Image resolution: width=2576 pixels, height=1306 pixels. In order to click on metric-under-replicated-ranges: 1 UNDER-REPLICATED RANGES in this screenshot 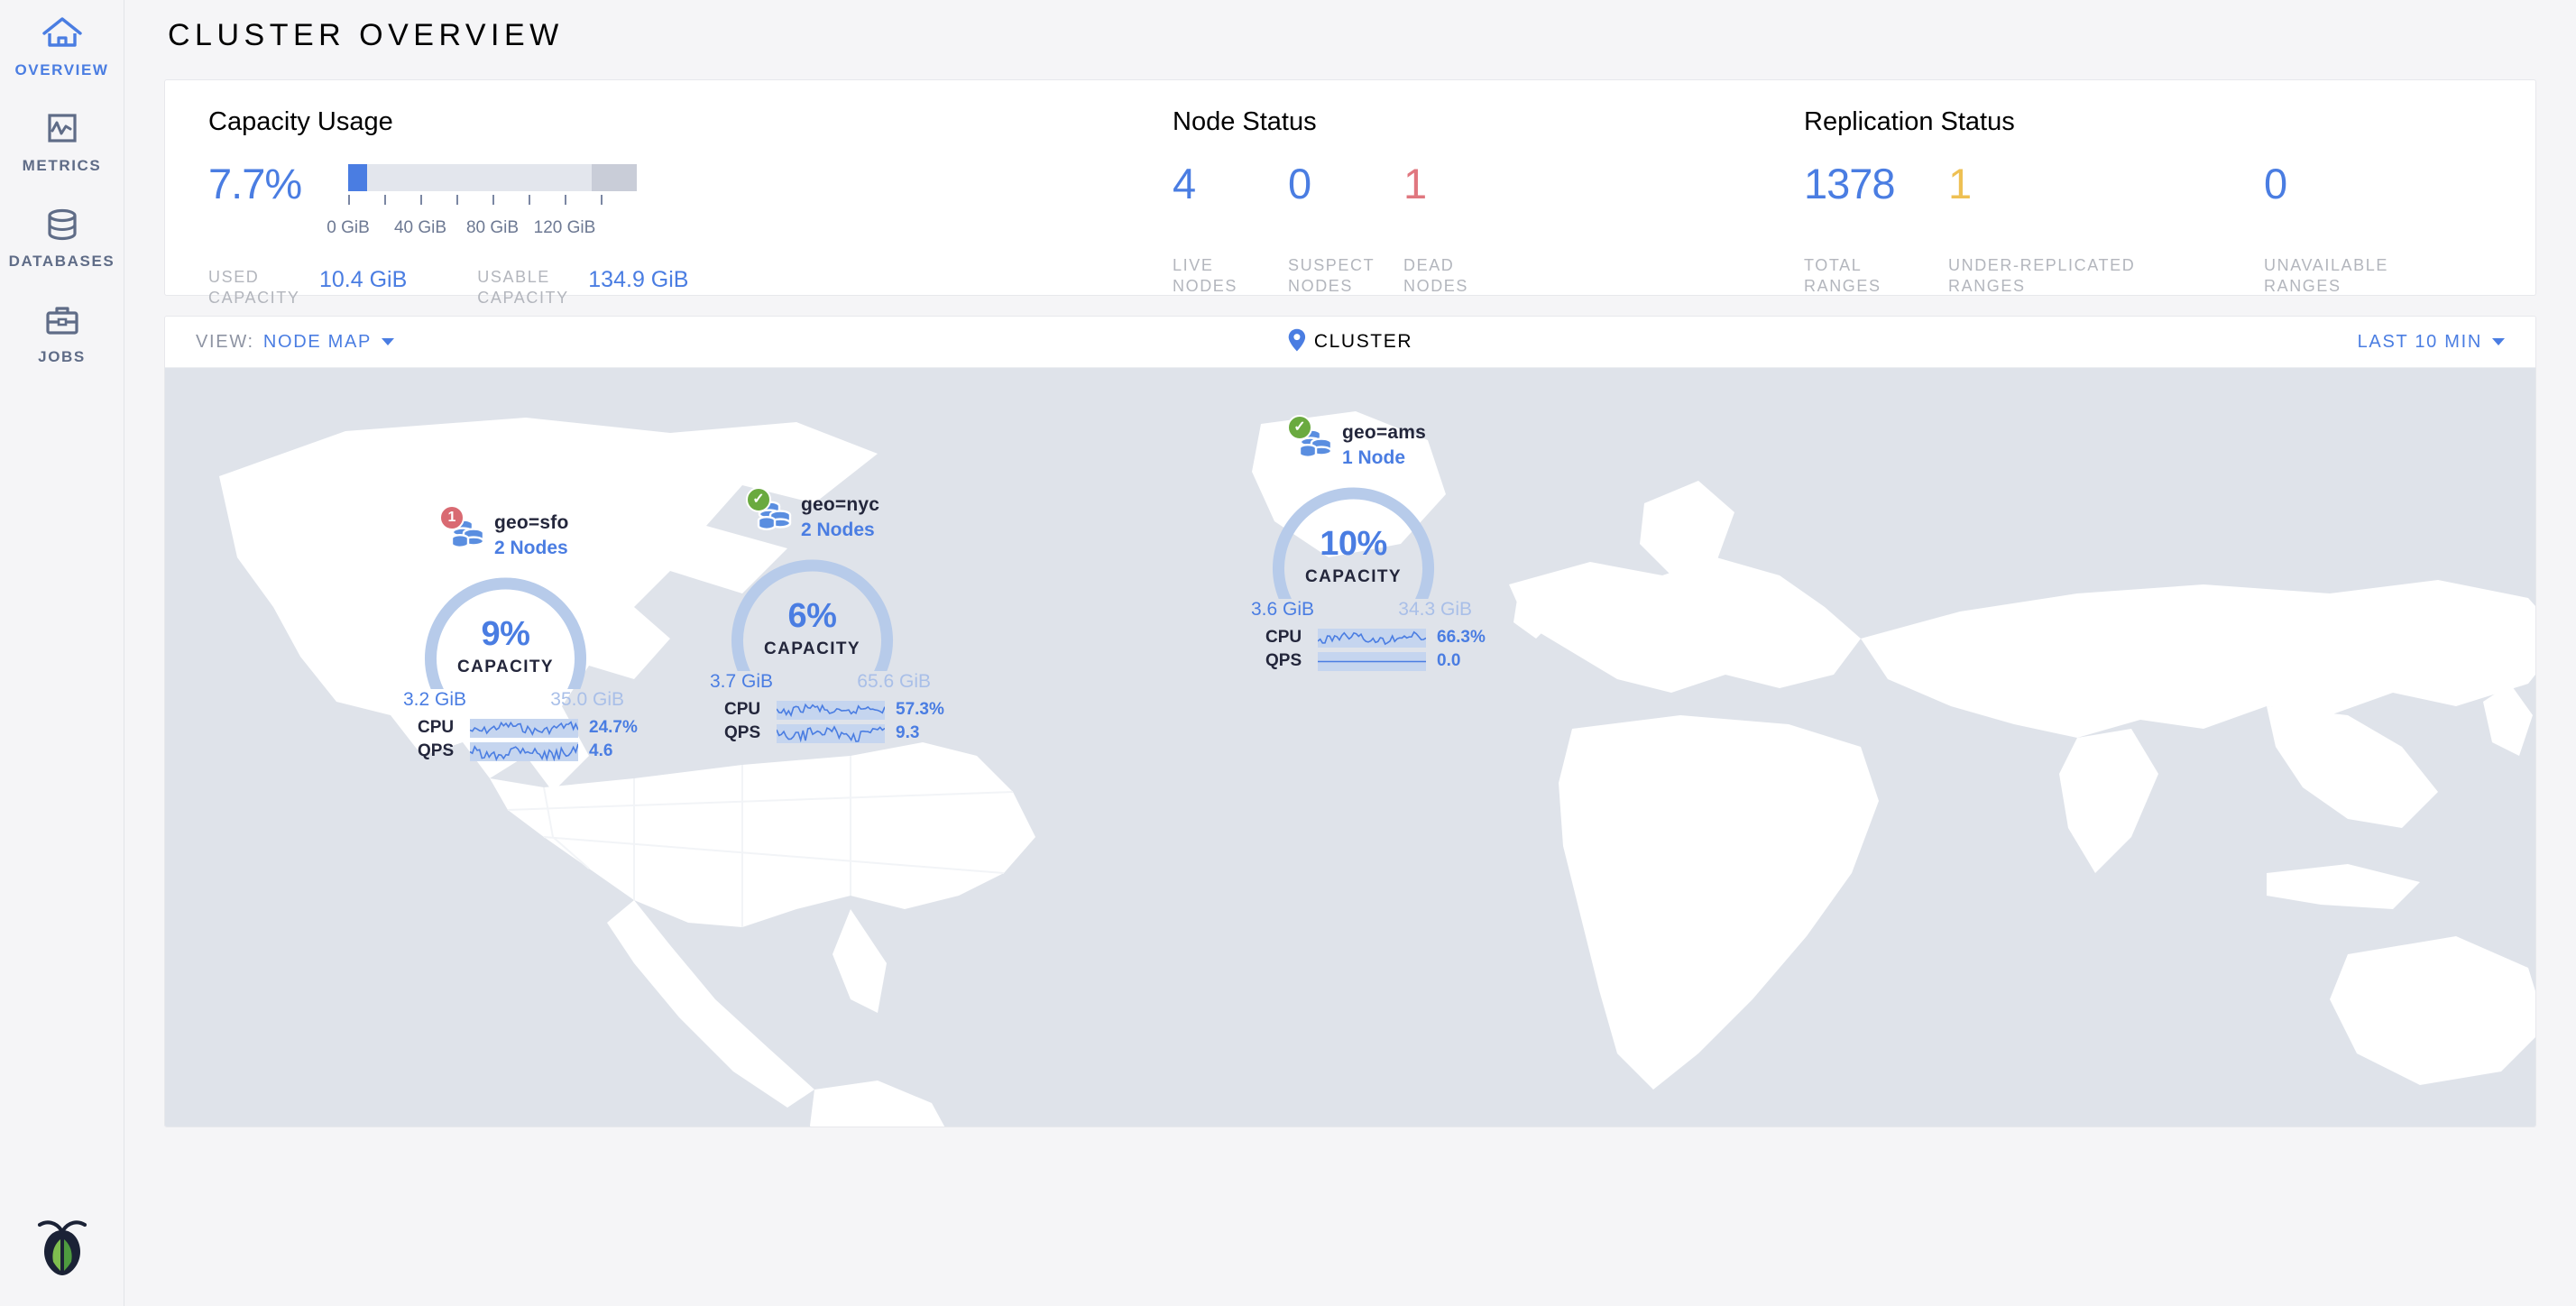, I will do `click(2106, 229)`.